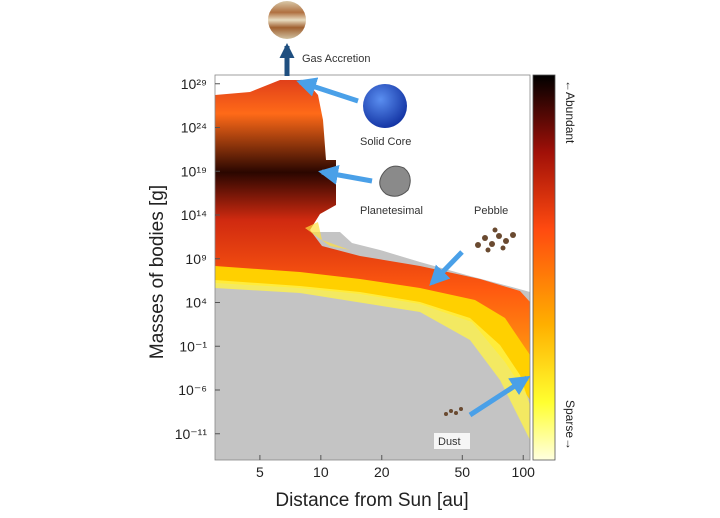  I want to click on x-tick-label: 10, so click(321, 472).